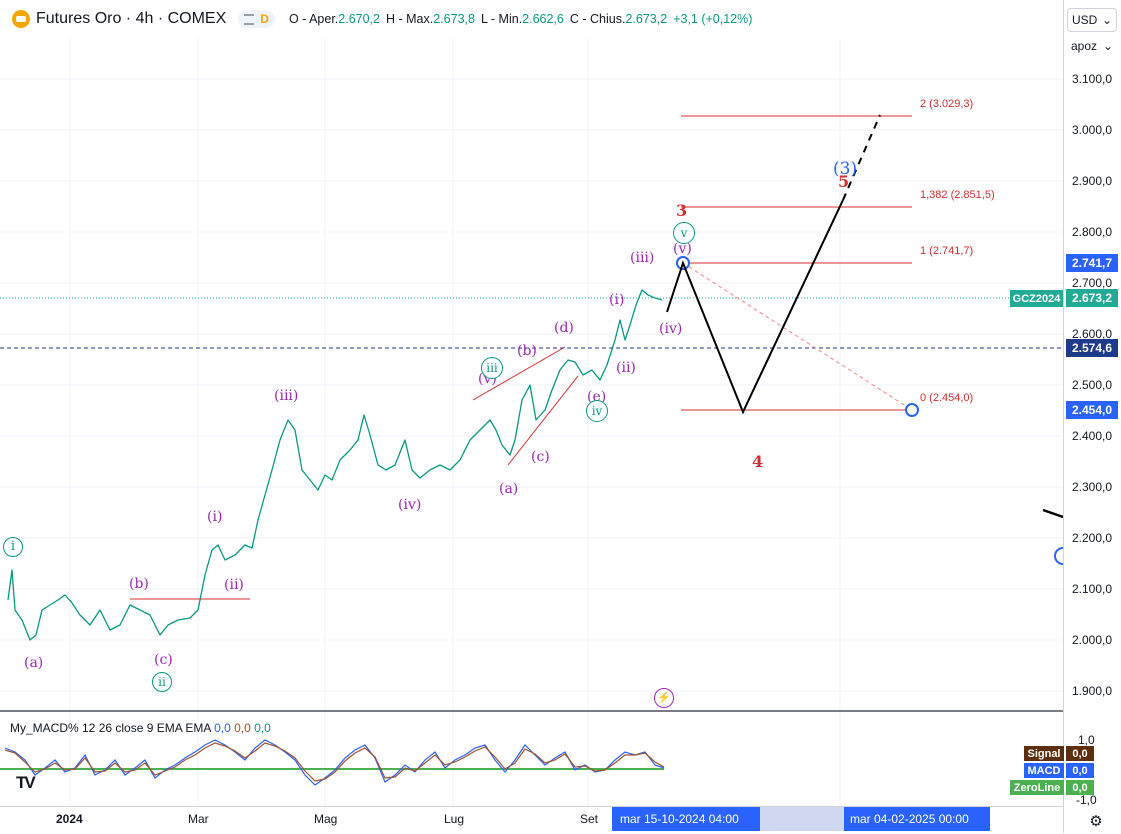  Describe the element at coordinates (957, 195) in the screenshot. I see `fib-label-1382: 1,382 (2.851,5)` at that location.